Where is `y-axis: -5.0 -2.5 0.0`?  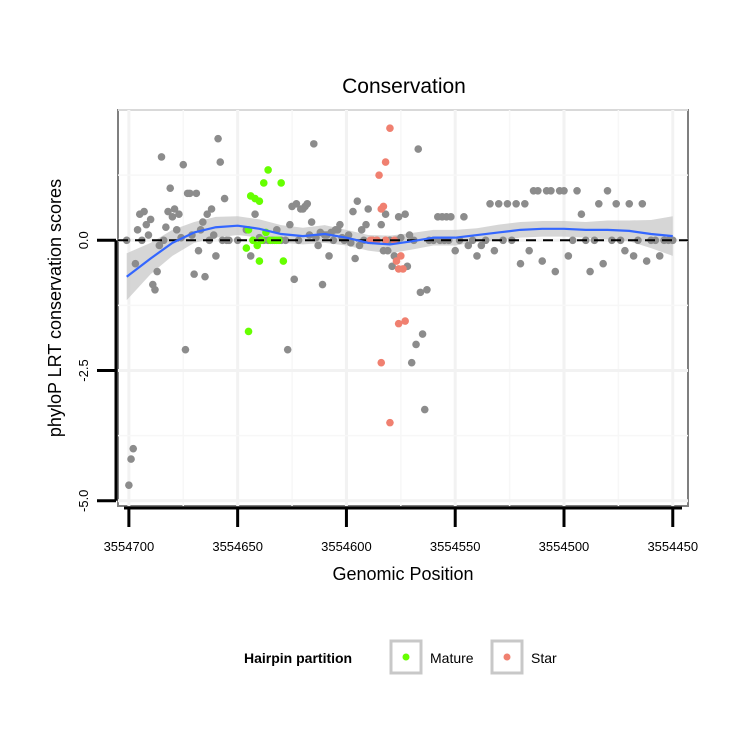
y-axis: -5.0 -2.5 0.0 is located at coordinates (97, 371).